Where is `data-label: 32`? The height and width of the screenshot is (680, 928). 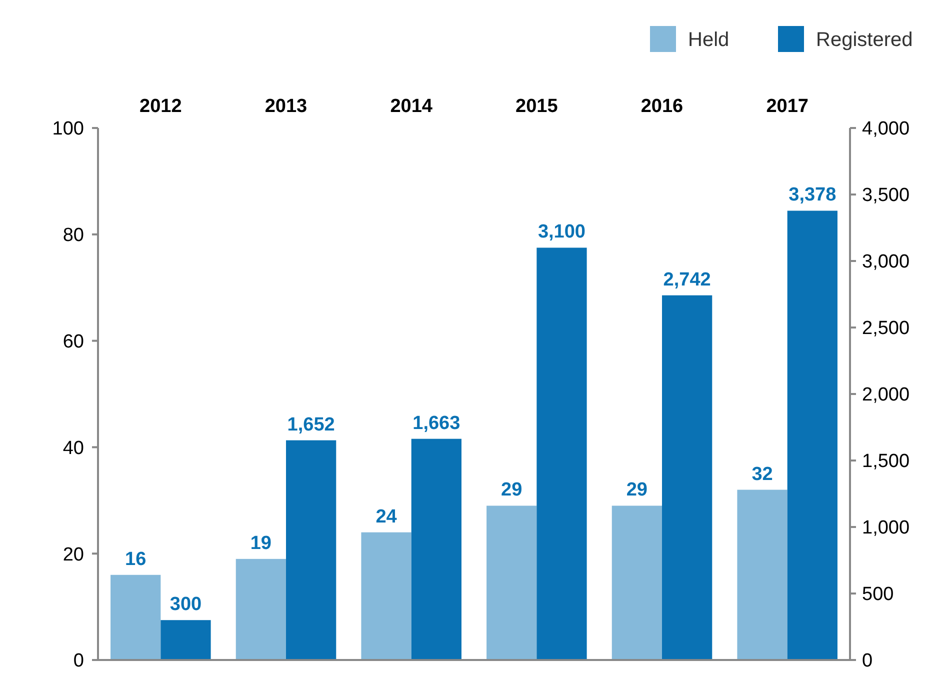 data-label: 32 is located at coordinates (762, 474).